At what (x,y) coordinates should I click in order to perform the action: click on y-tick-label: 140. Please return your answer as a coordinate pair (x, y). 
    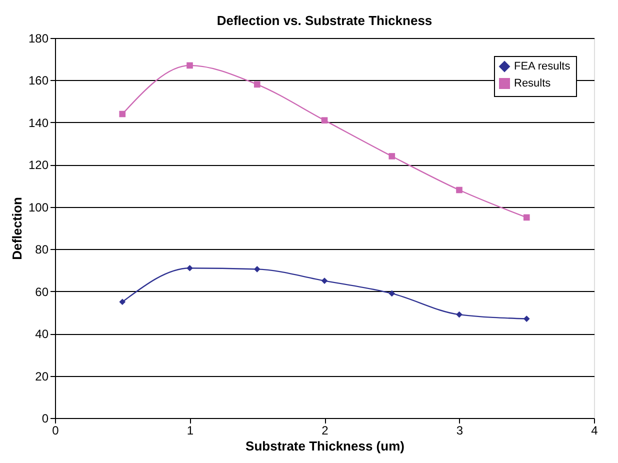
    Looking at the image, I should click on (38, 123).